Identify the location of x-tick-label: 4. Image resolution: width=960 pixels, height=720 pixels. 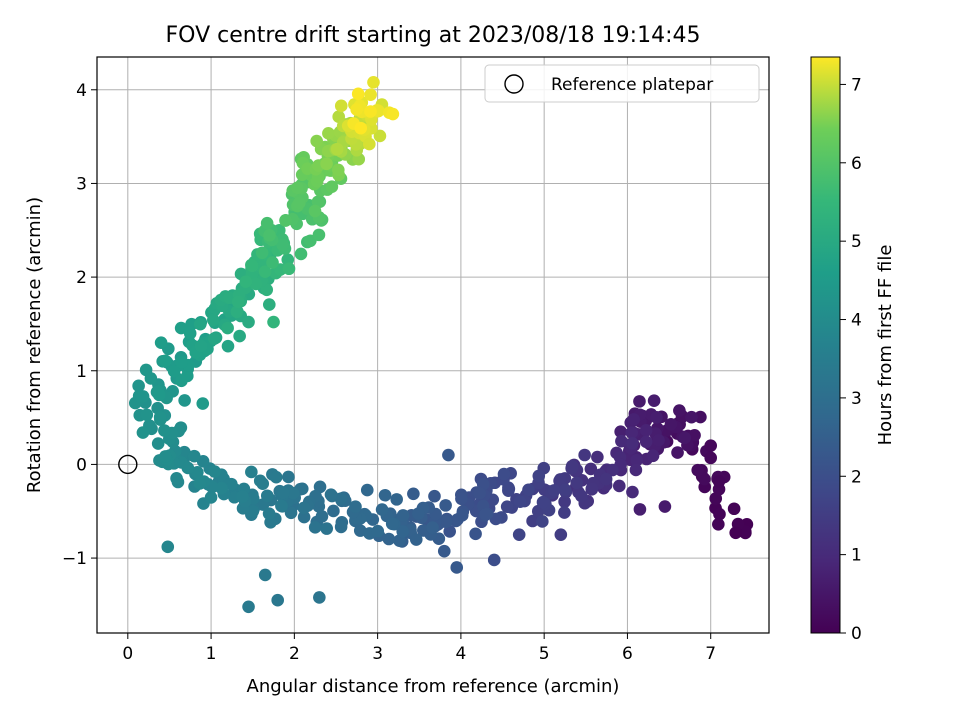
(460, 654).